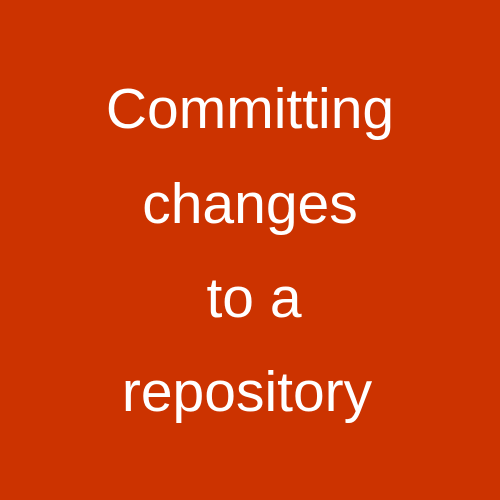  I want to click on title-line-3: to a, so click(254, 298).